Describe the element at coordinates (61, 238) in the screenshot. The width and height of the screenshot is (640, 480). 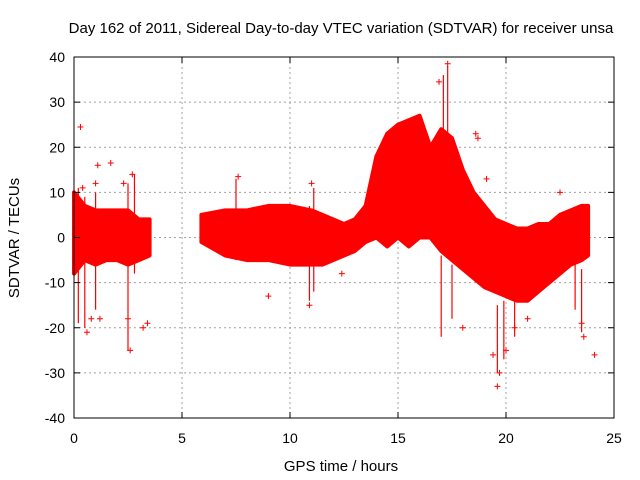
I see `y-tick-label: 0` at that location.